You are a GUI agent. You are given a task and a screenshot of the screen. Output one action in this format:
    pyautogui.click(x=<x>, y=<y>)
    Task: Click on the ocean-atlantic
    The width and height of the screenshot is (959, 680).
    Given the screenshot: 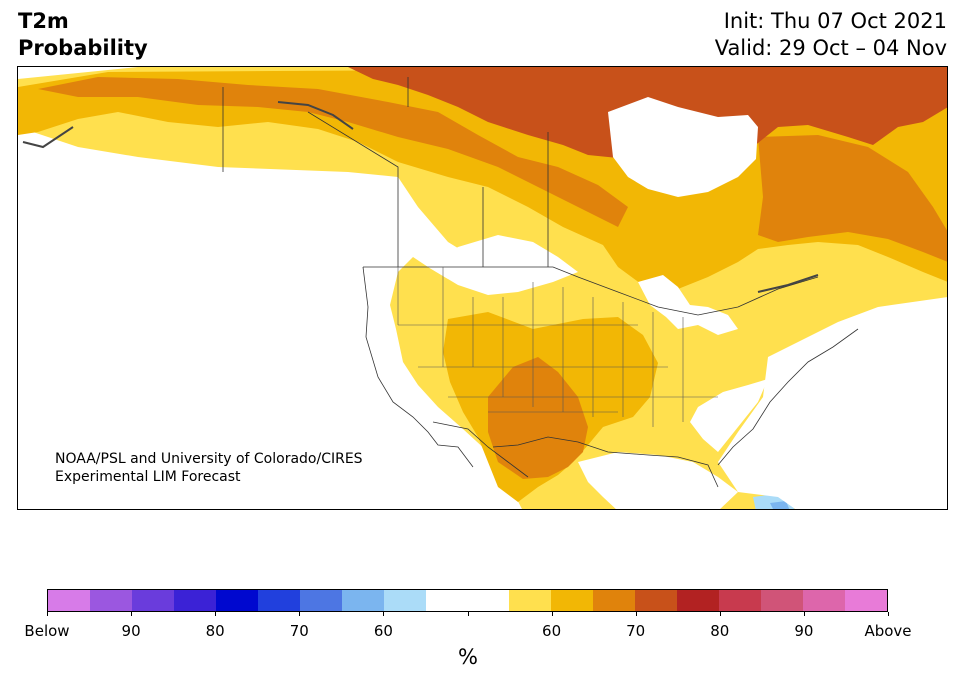 What is the action you would take?
    pyautogui.click(x=832, y=403)
    